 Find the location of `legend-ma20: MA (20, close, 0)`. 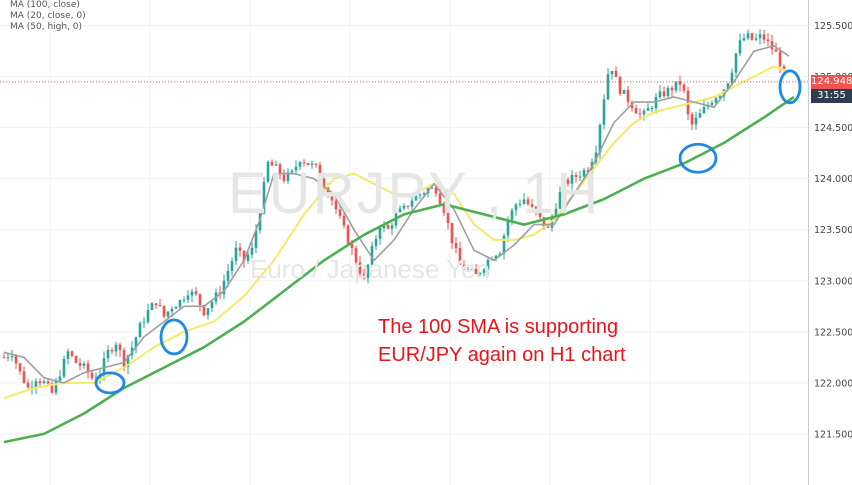

legend-ma20: MA (20, close, 0) is located at coordinates (48, 16).